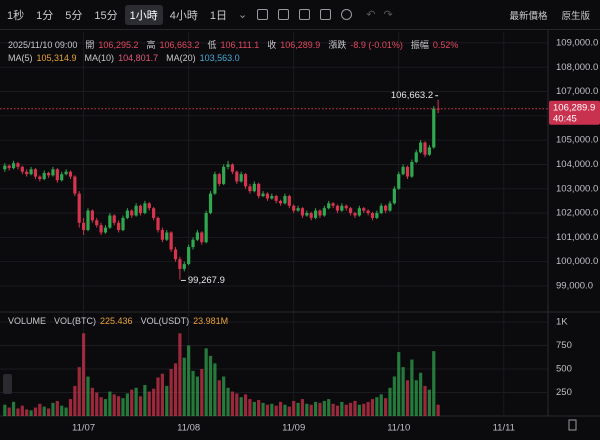 This screenshot has width=600, height=440. Describe the element at coordinates (143, 14) in the screenshot. I see `interval-button: 1小時` at that location.